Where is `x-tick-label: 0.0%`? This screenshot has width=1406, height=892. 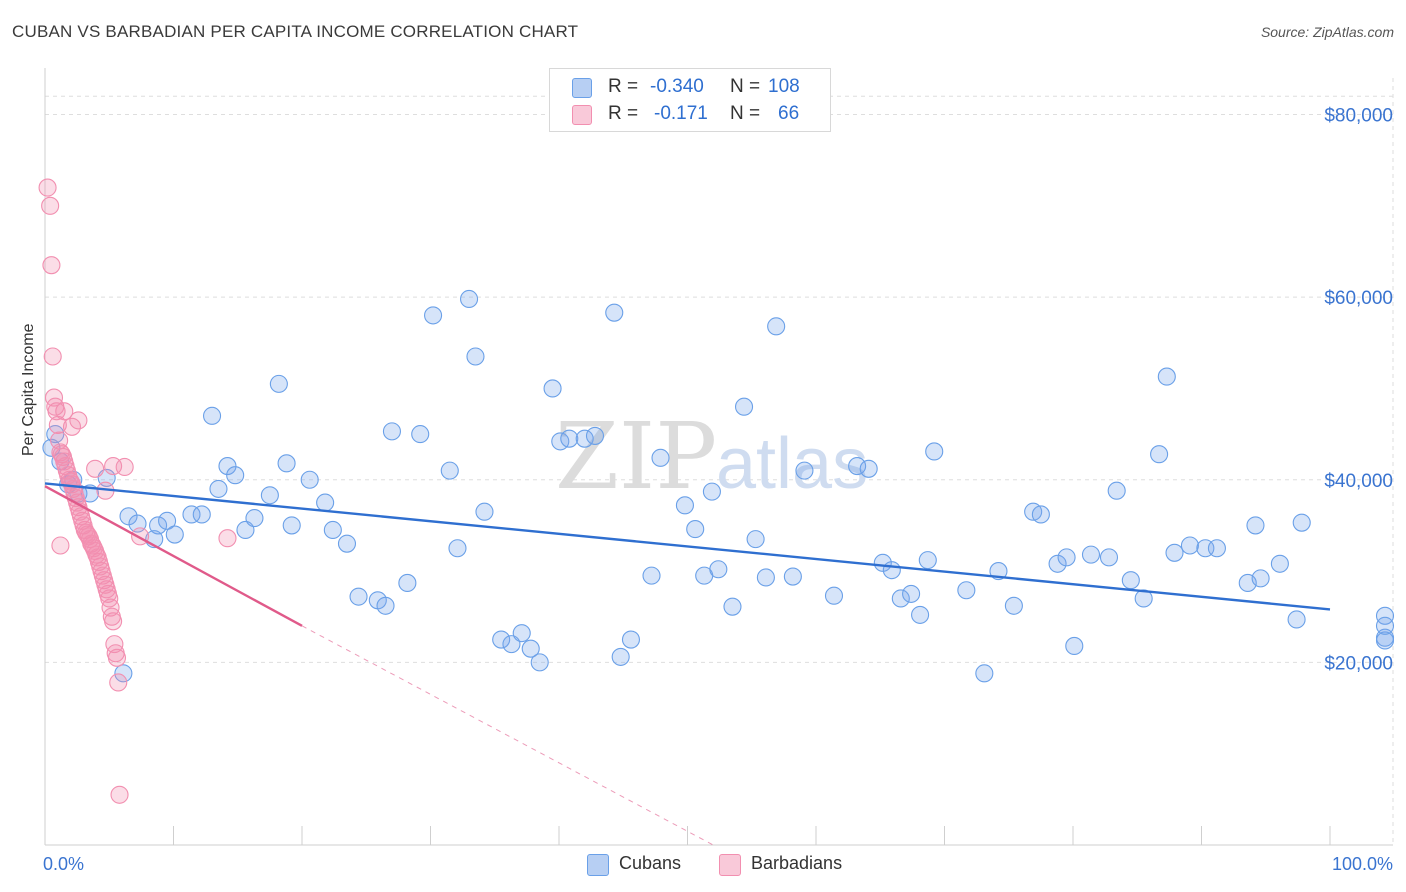 x-tick-label: 0.0% is located at coordinates (63, 864).